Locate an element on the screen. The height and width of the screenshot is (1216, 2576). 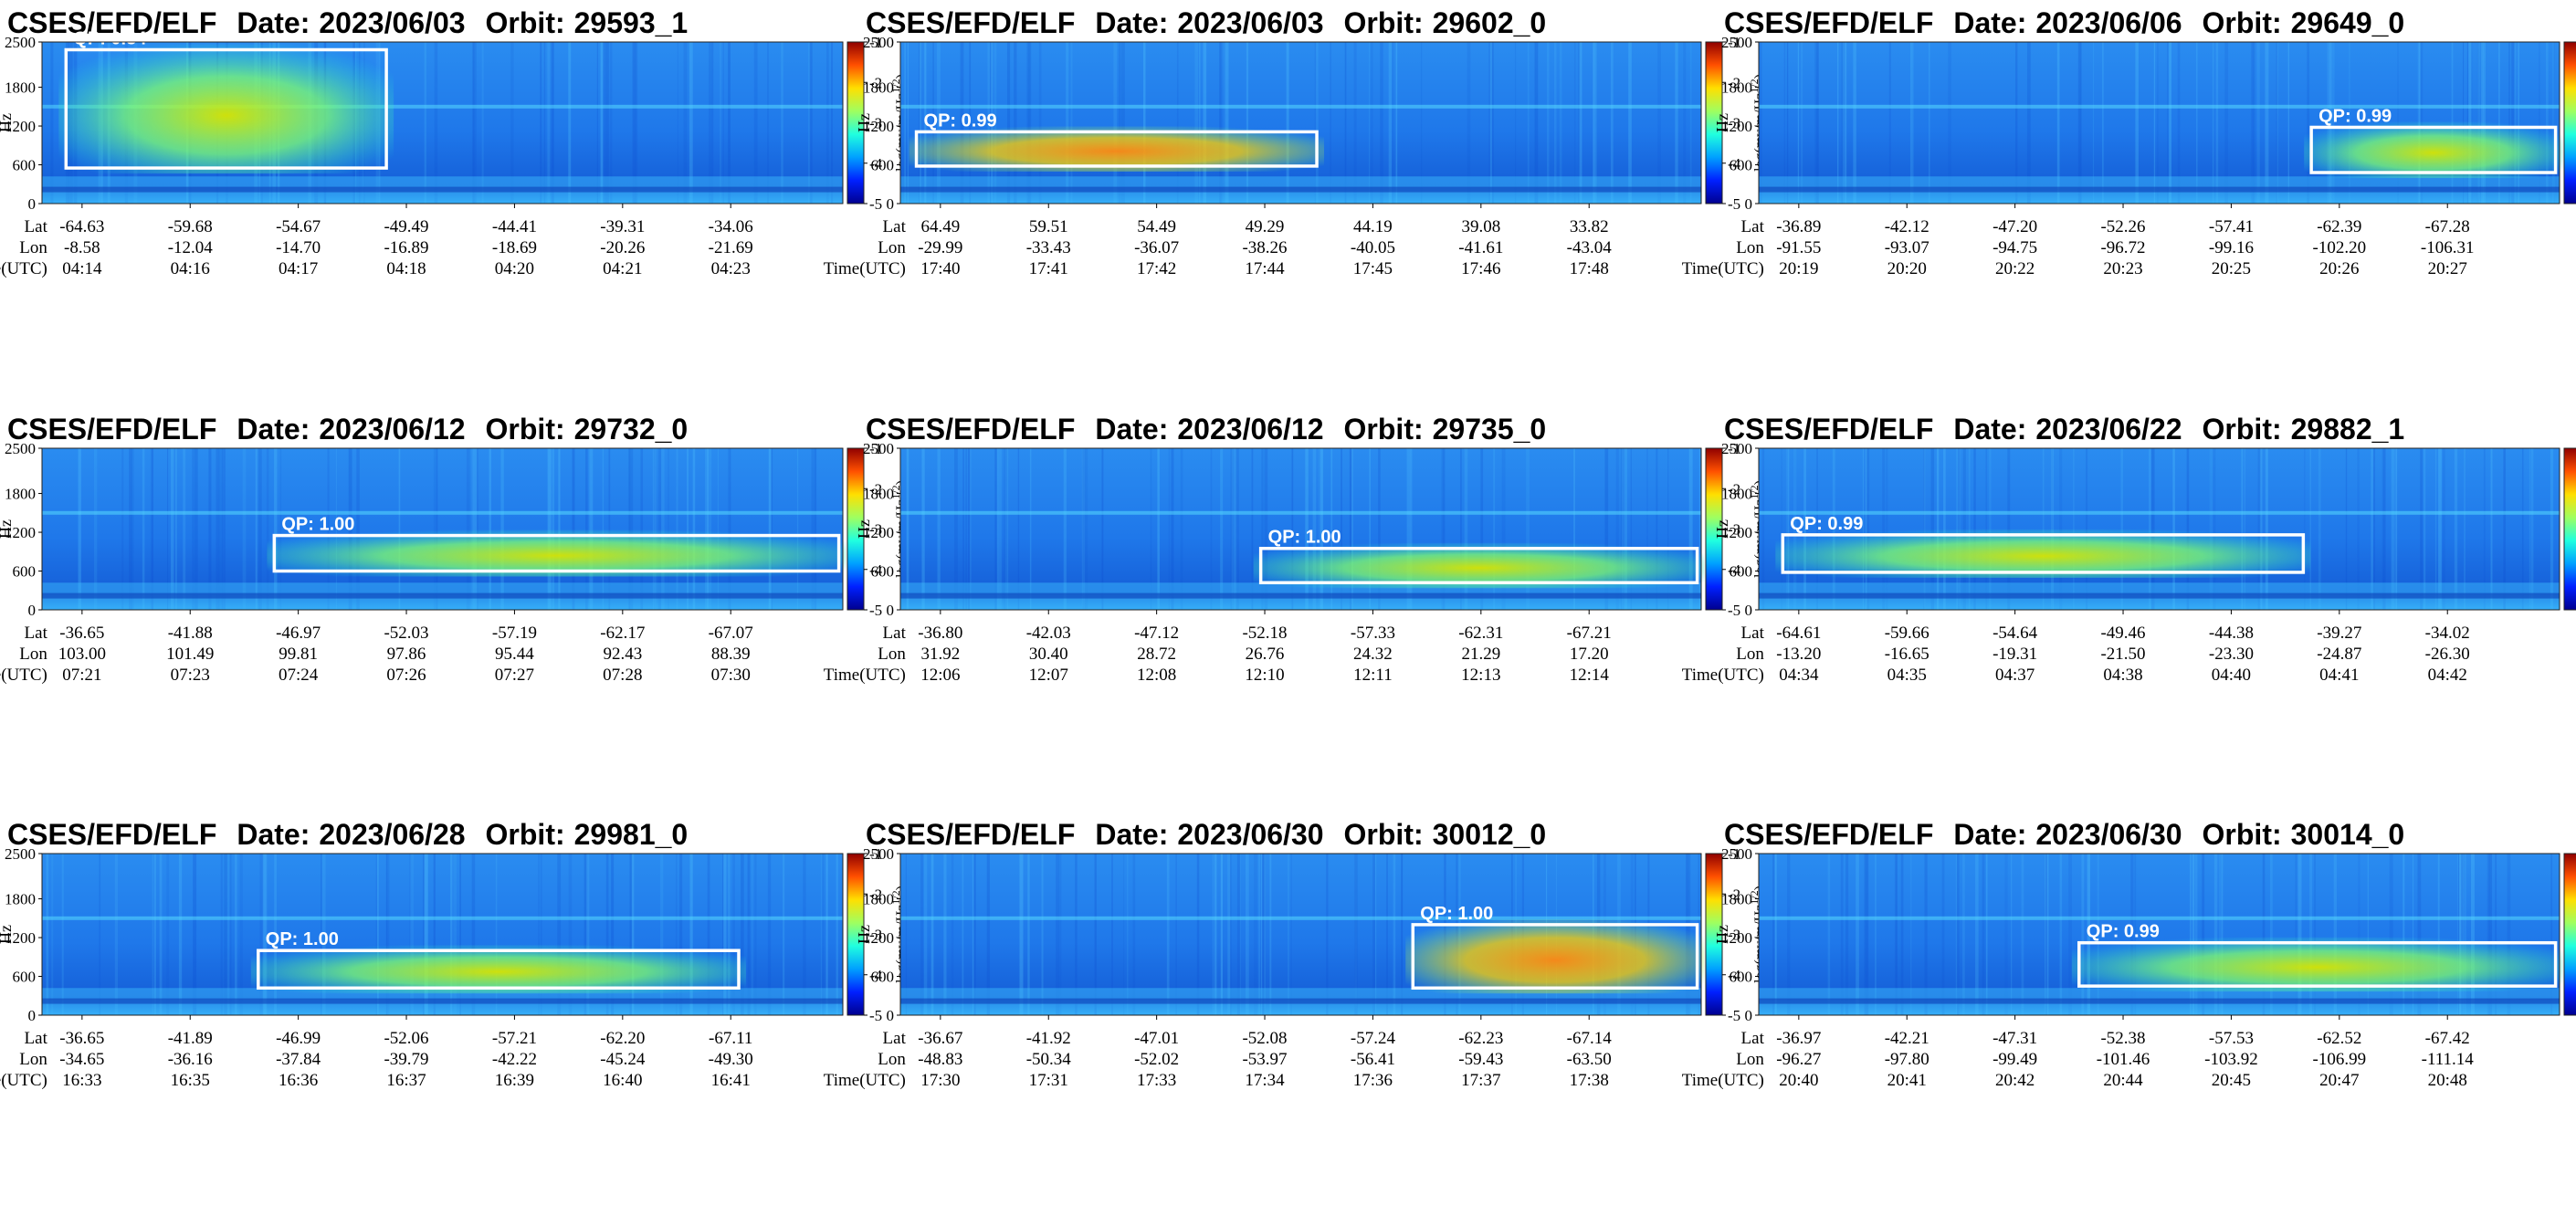
row-value: -67.07 is located at coordinates (730, 633).